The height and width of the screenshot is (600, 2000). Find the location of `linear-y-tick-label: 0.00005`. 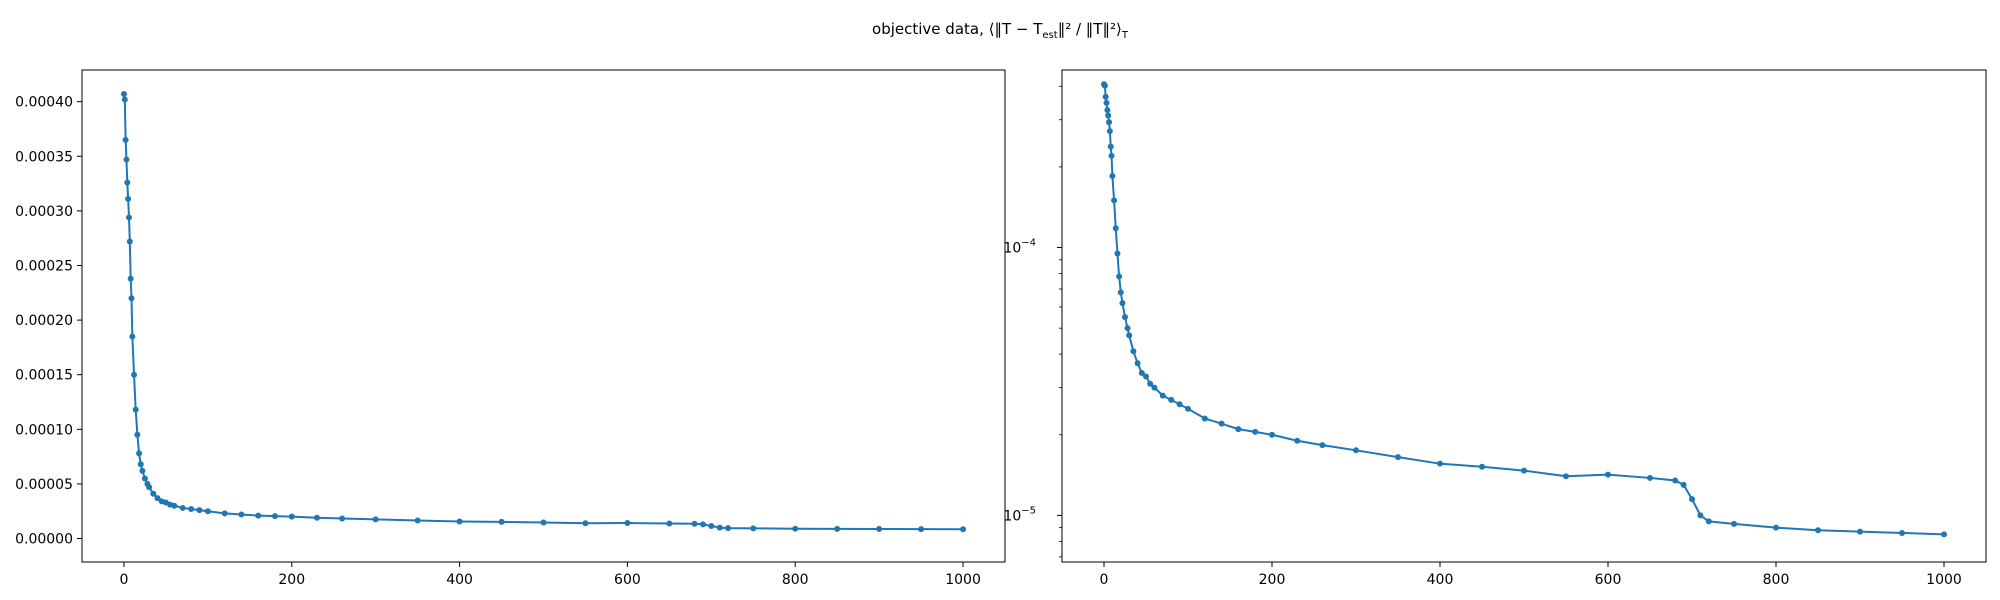

linear-y-tick-label: 0.00005 is located at coordinates (44, 485).